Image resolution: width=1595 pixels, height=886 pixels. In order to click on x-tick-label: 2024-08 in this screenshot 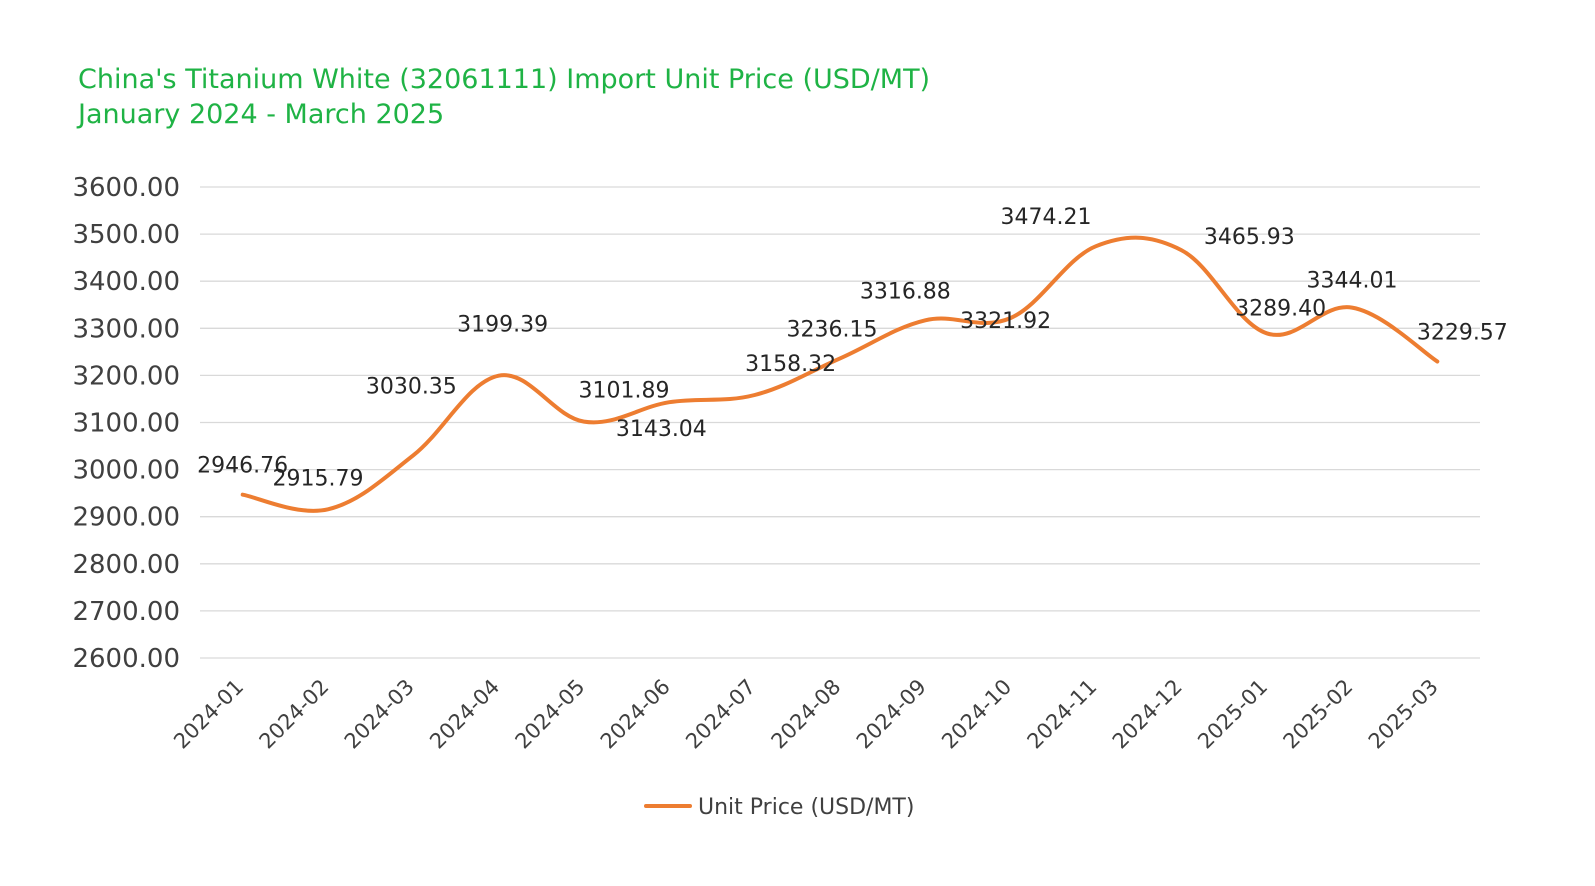, I will do `click(806, 714)`.